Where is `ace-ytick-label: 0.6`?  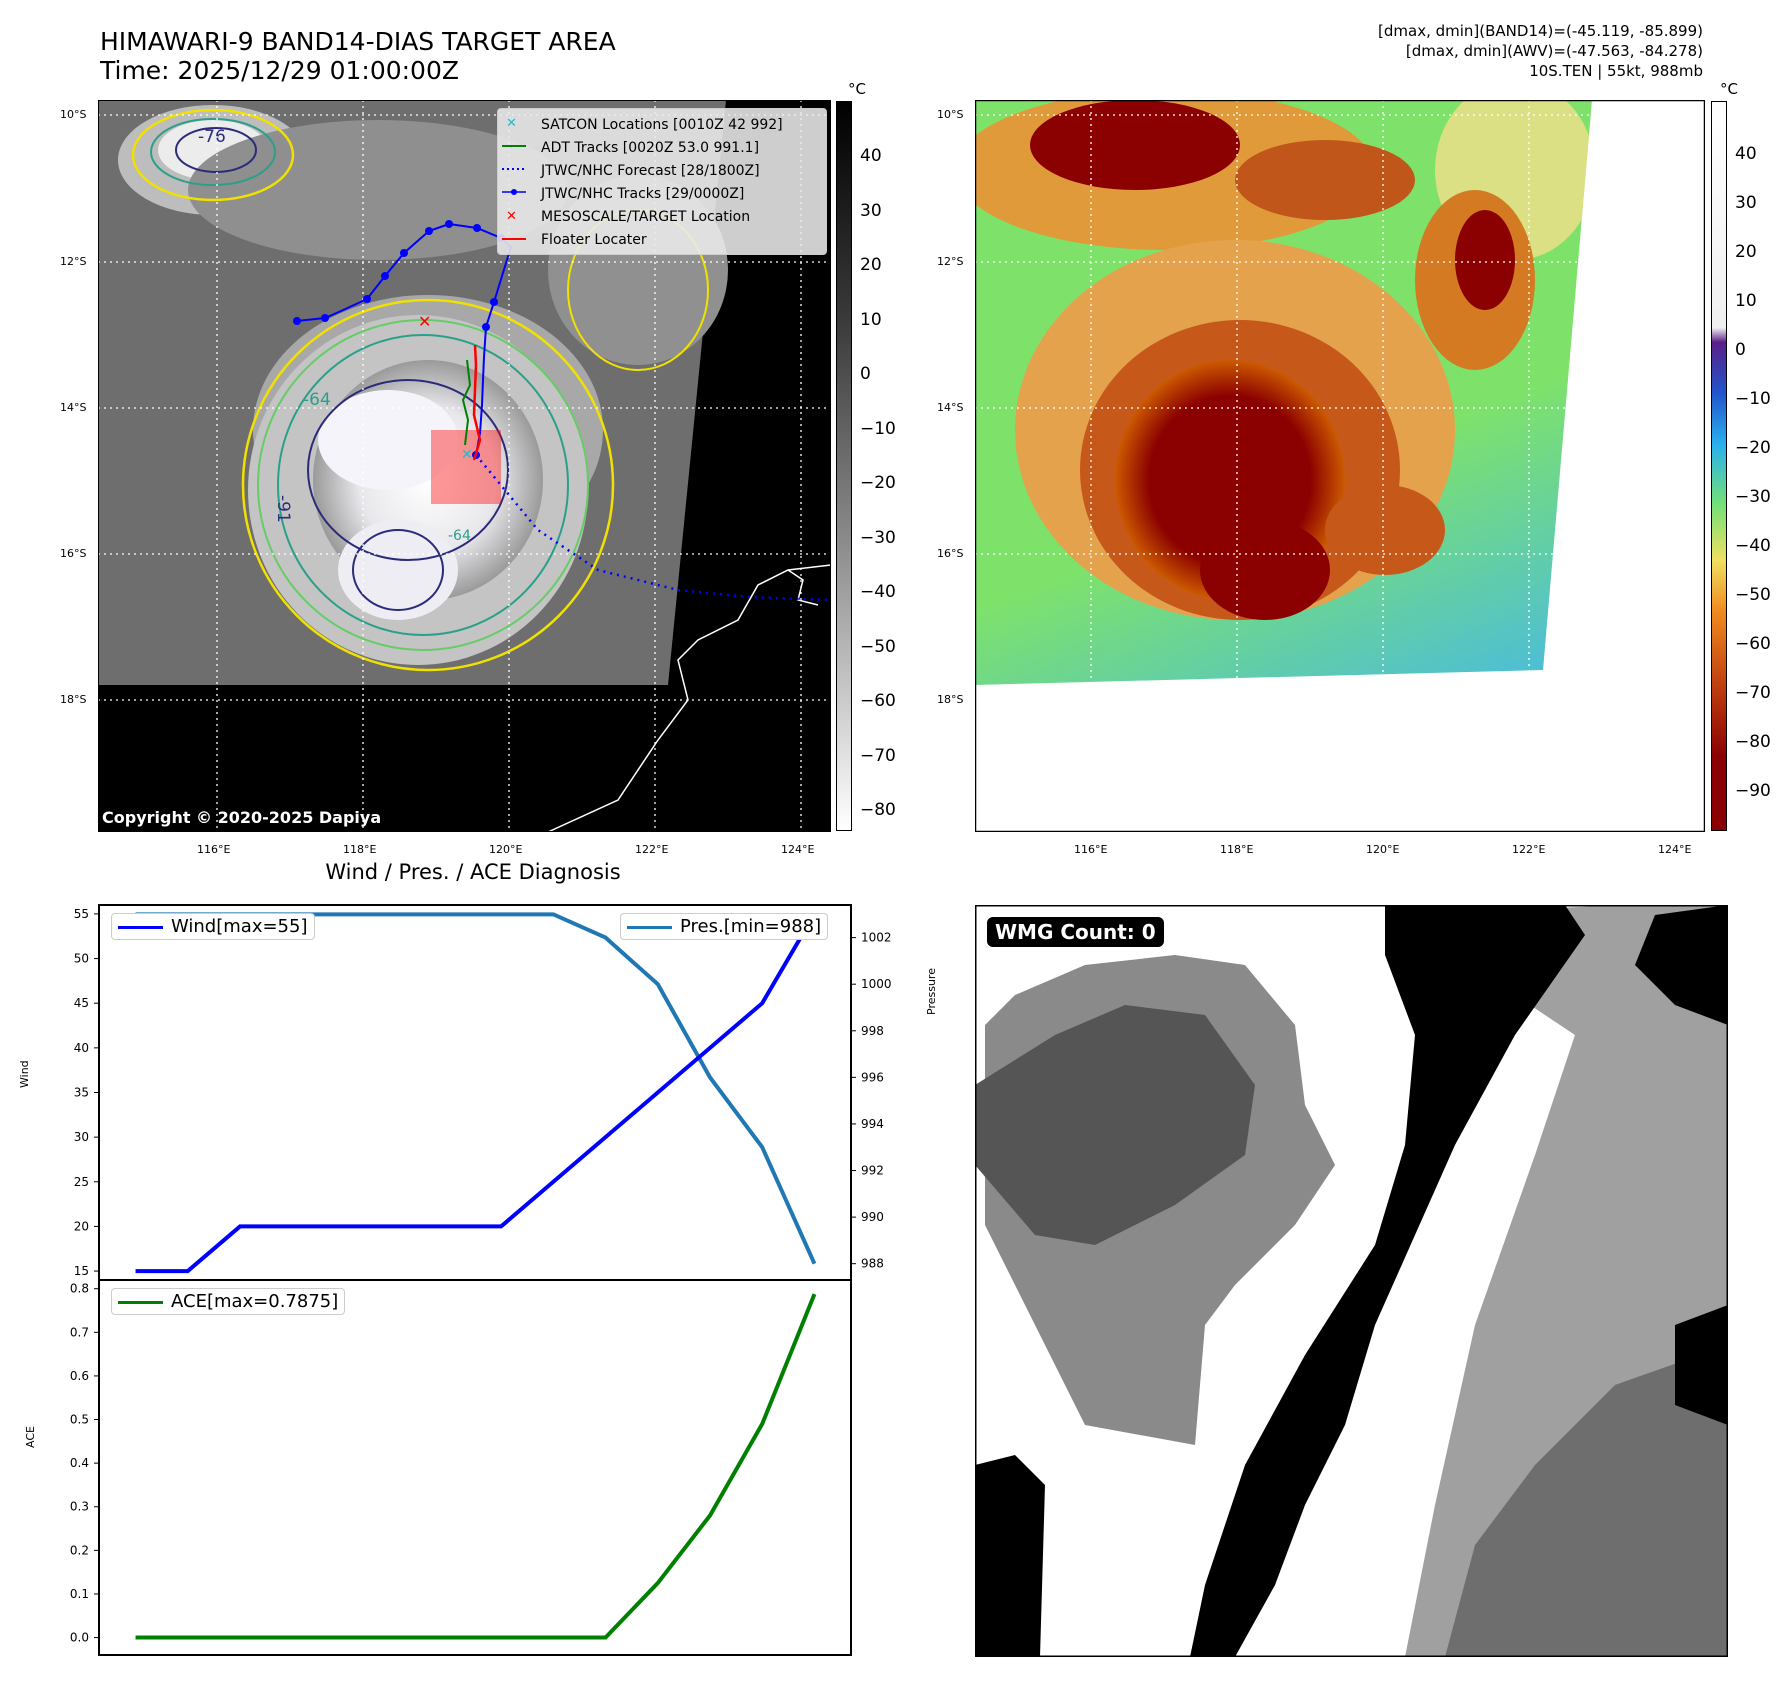 ace-ytick-label: 0.6 is located at coordinates (79, 1376).